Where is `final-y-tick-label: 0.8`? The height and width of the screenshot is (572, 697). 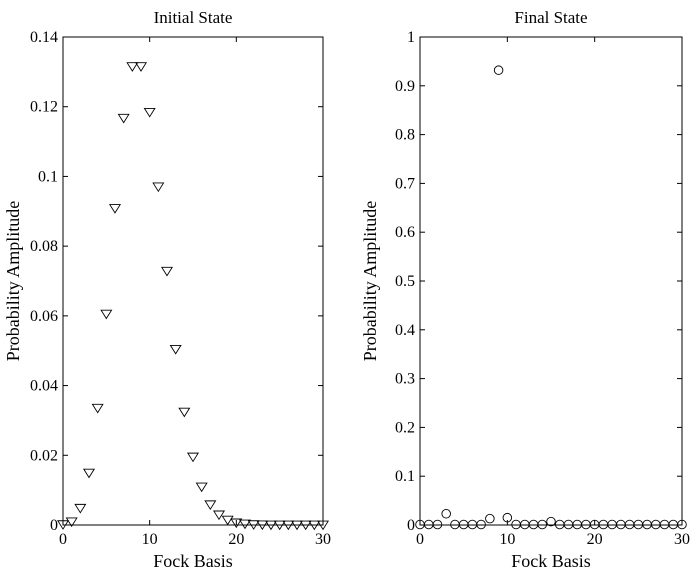 final-y-tick-label: 0.8 is located at coordinates (405, 135).